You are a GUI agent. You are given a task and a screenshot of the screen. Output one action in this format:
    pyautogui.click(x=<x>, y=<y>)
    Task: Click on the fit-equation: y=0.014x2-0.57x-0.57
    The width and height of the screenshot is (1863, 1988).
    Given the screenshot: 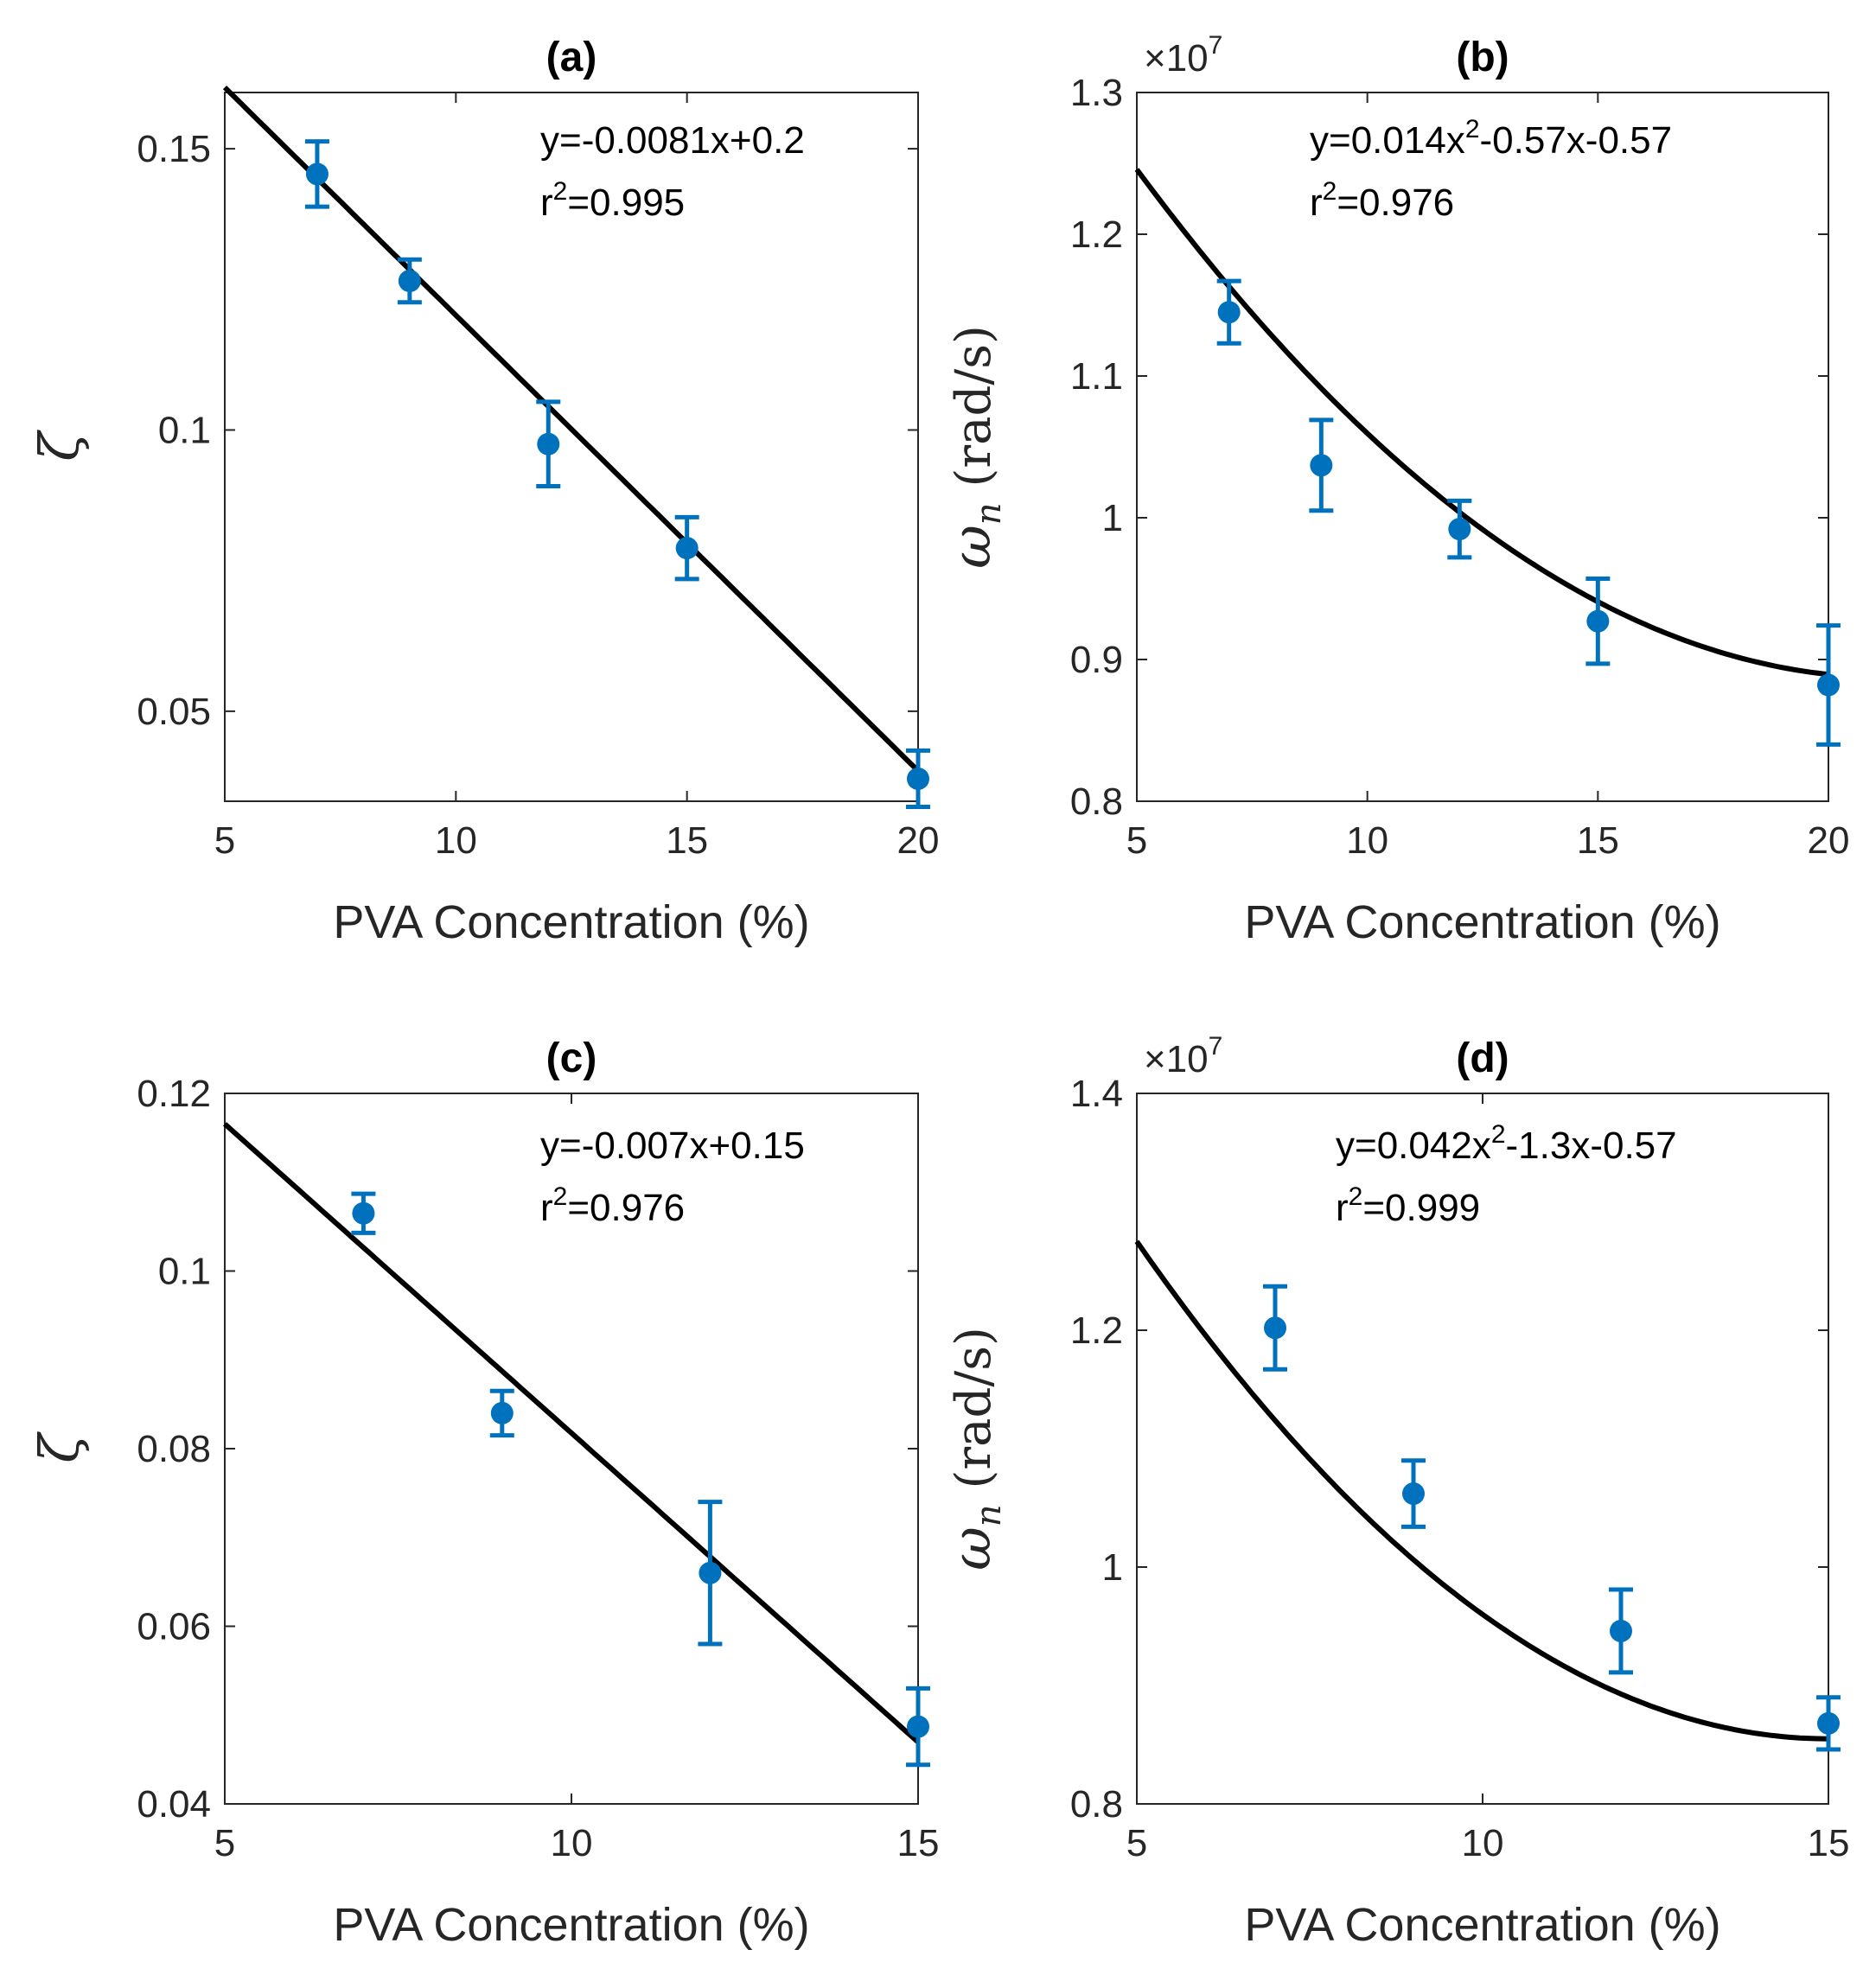 What is the action you would take?
    pyautogui.click(x=1491, y=138)
    